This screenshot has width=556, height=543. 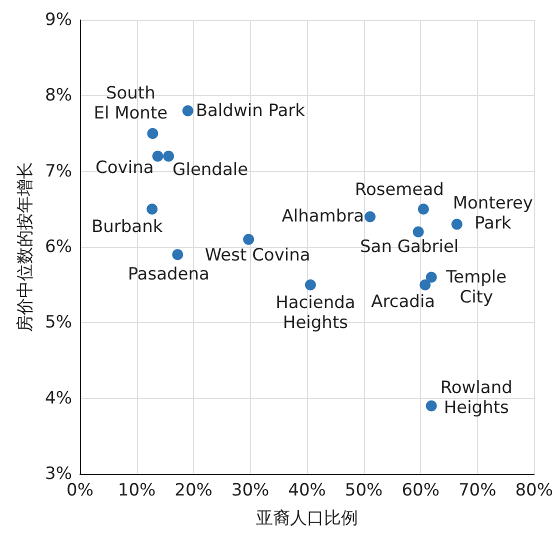 I want to click on annotation: Burbank, so click(x=127, y=227).